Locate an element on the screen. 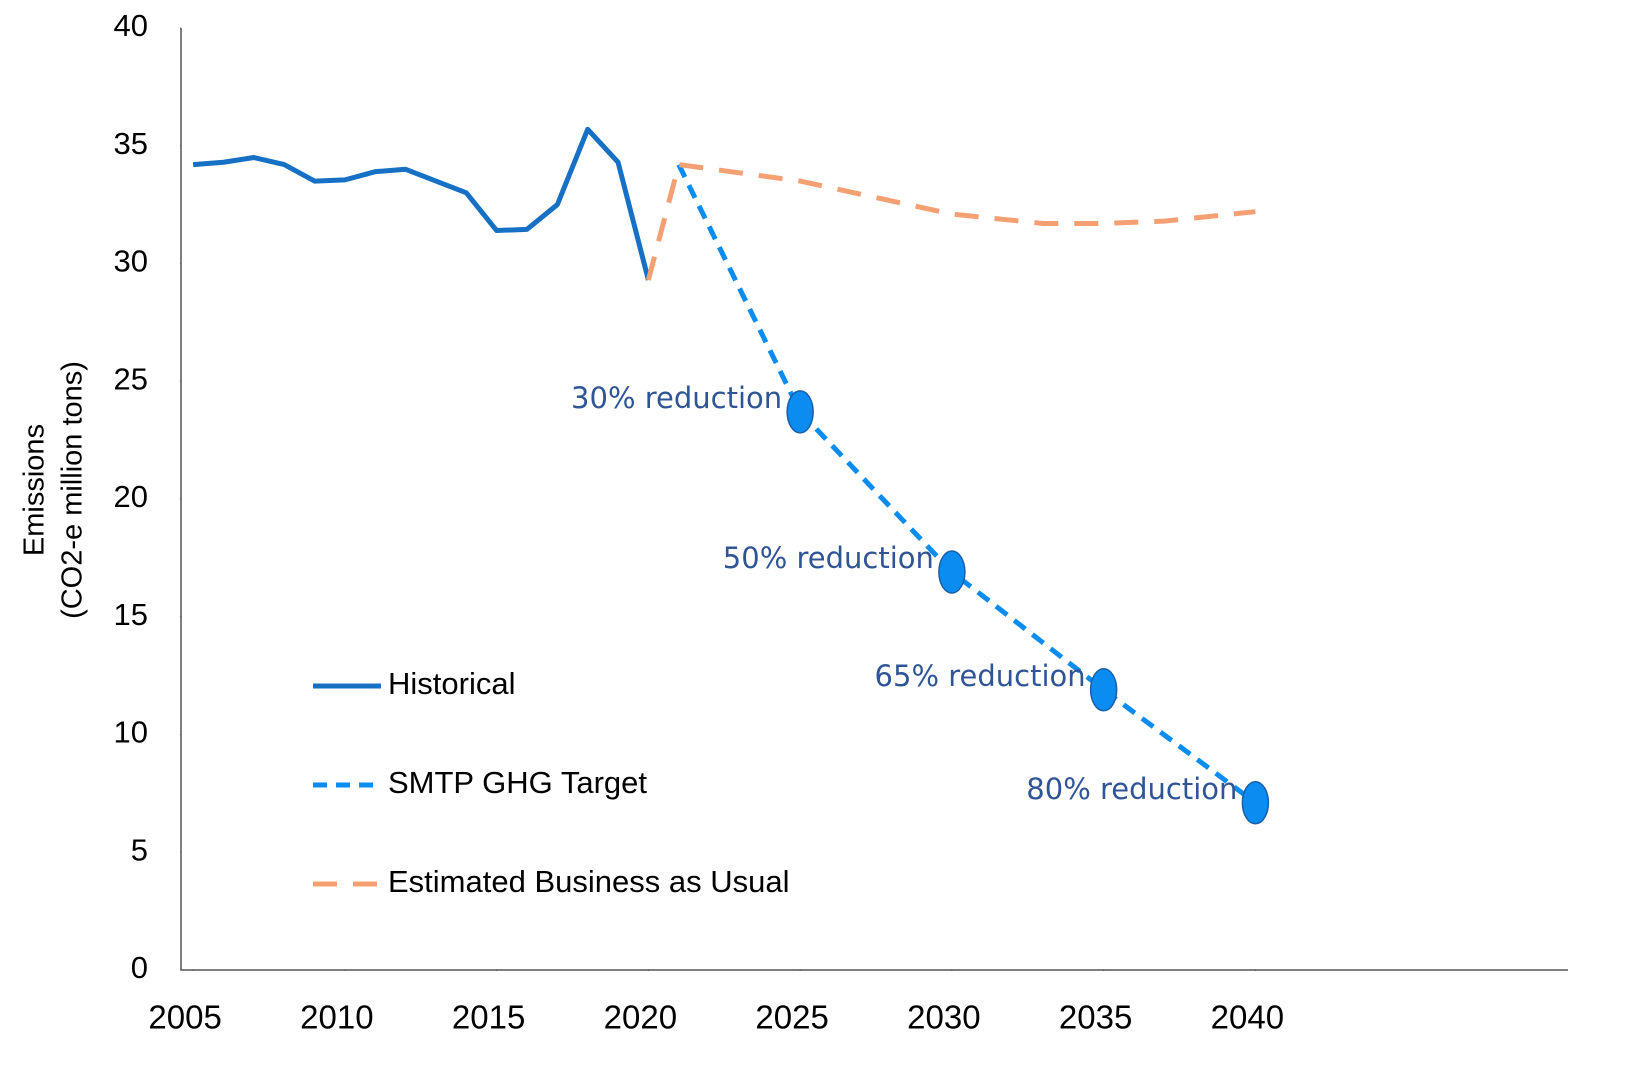 The image size is (1626, 1074). x-tick-label: 2025 is located at coordinates (791, 1017).